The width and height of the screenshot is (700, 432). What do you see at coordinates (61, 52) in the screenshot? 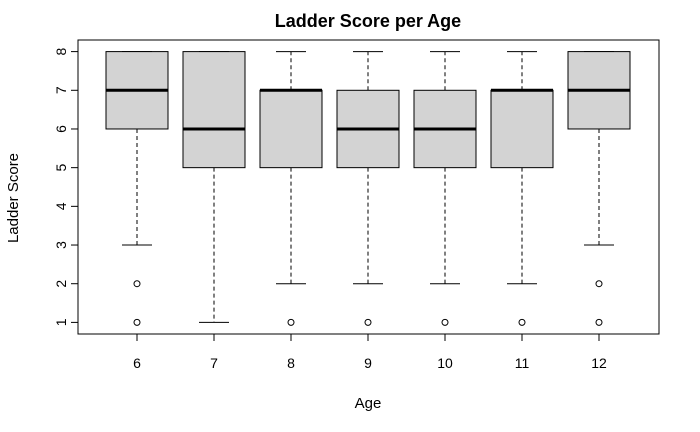
I see `y-tick-label: 8` at bounding box center [61, 52].